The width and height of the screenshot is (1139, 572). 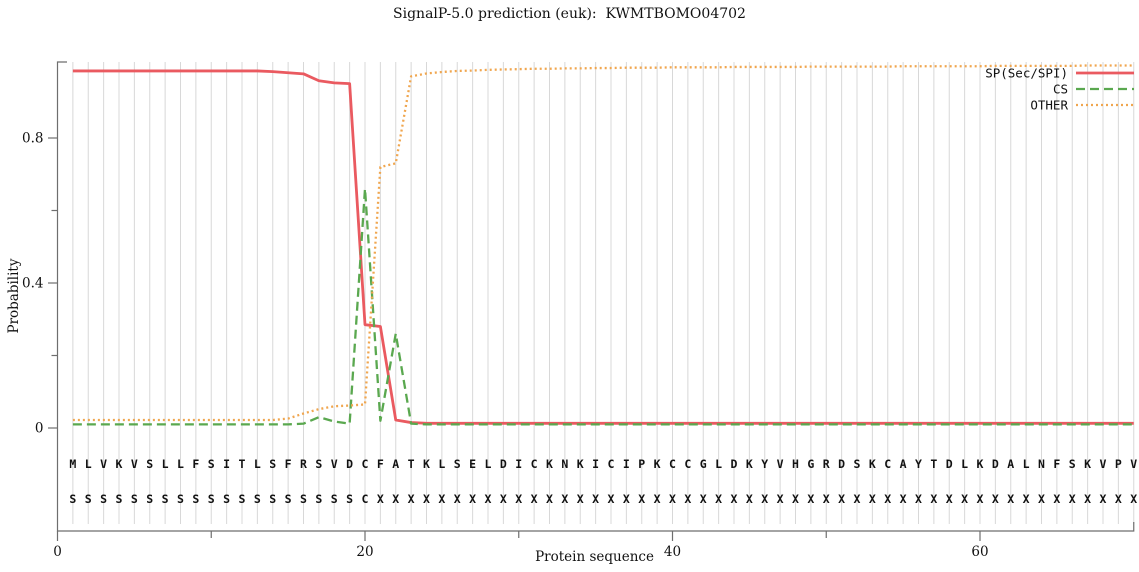 What do you see at coordinates (595, 464) in the screenshot?
I see `residue-letter: I` at bounding box center [595, 464].